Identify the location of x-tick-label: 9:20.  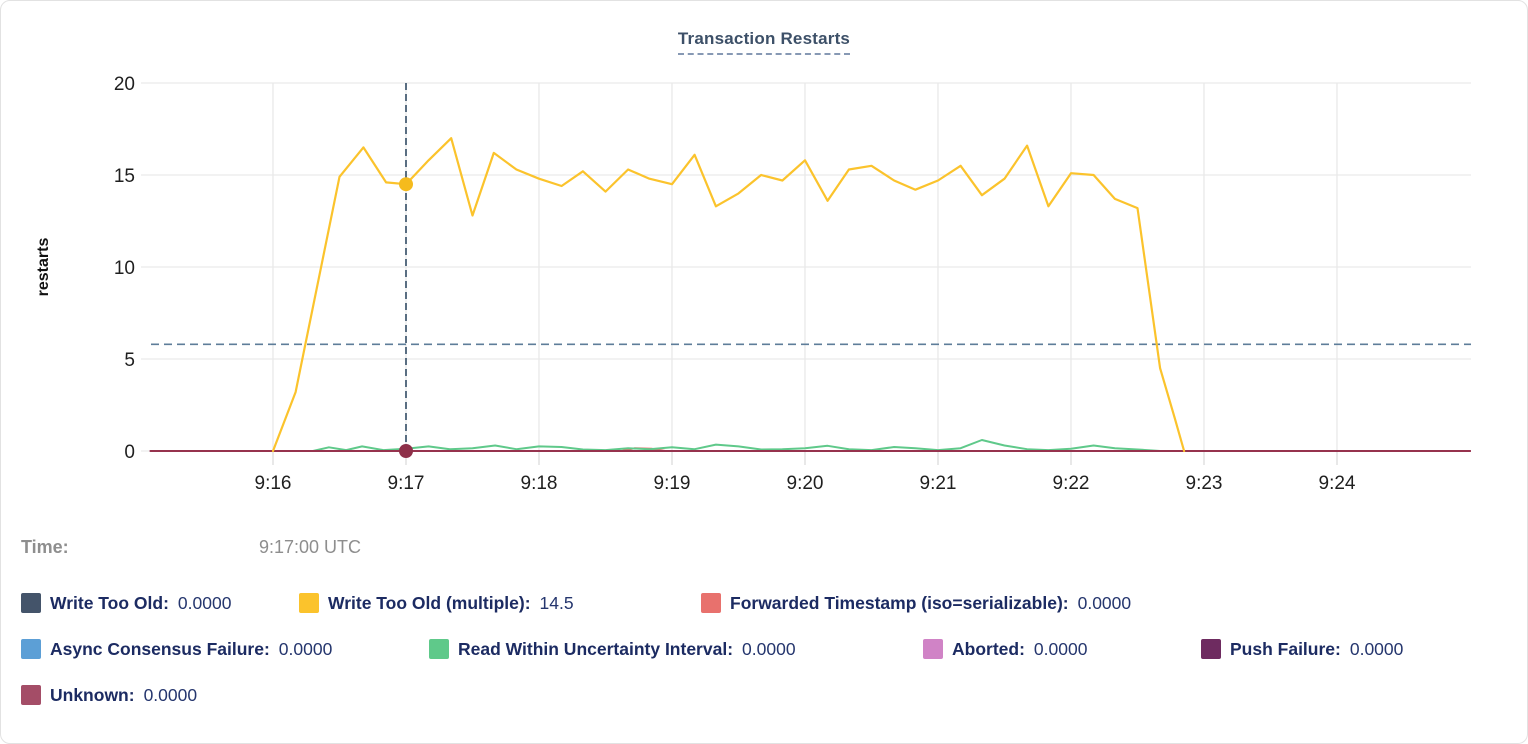
(805, 483).